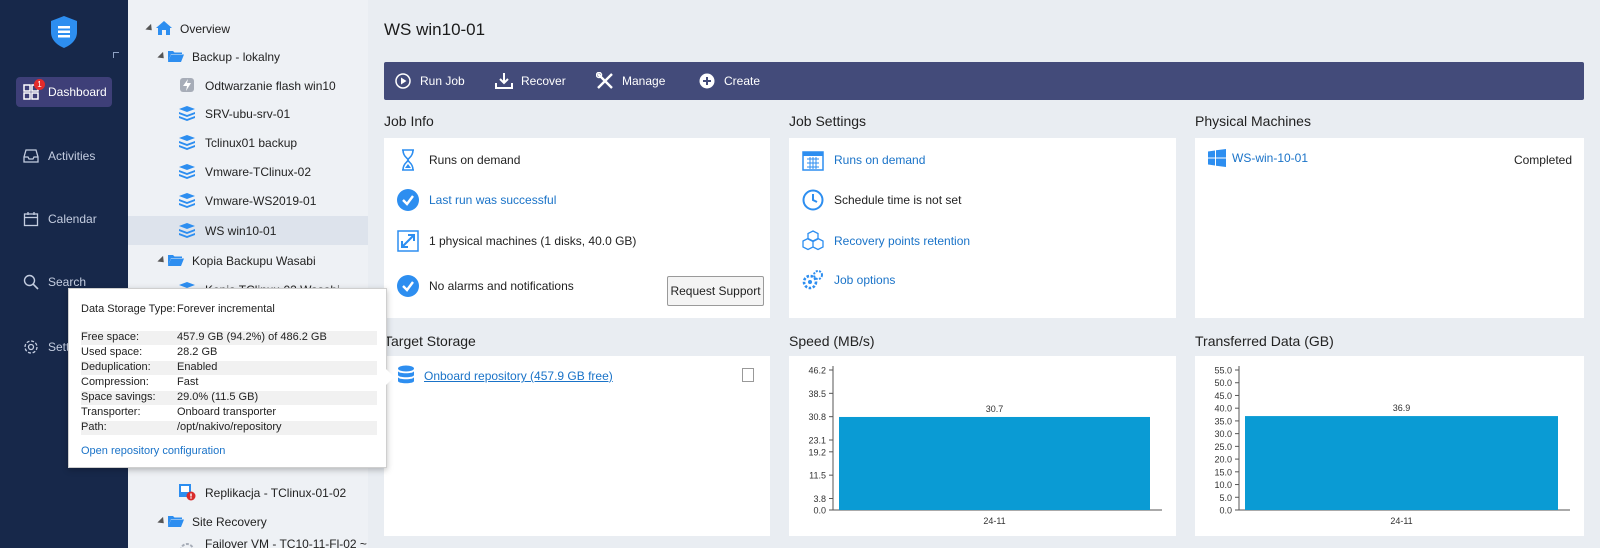 The height and width of the screenshot is (548, 1600). What do you see at coordinates (164, 28) in the screenshot?
I see `home-icon` at bounding box center [164, 28].